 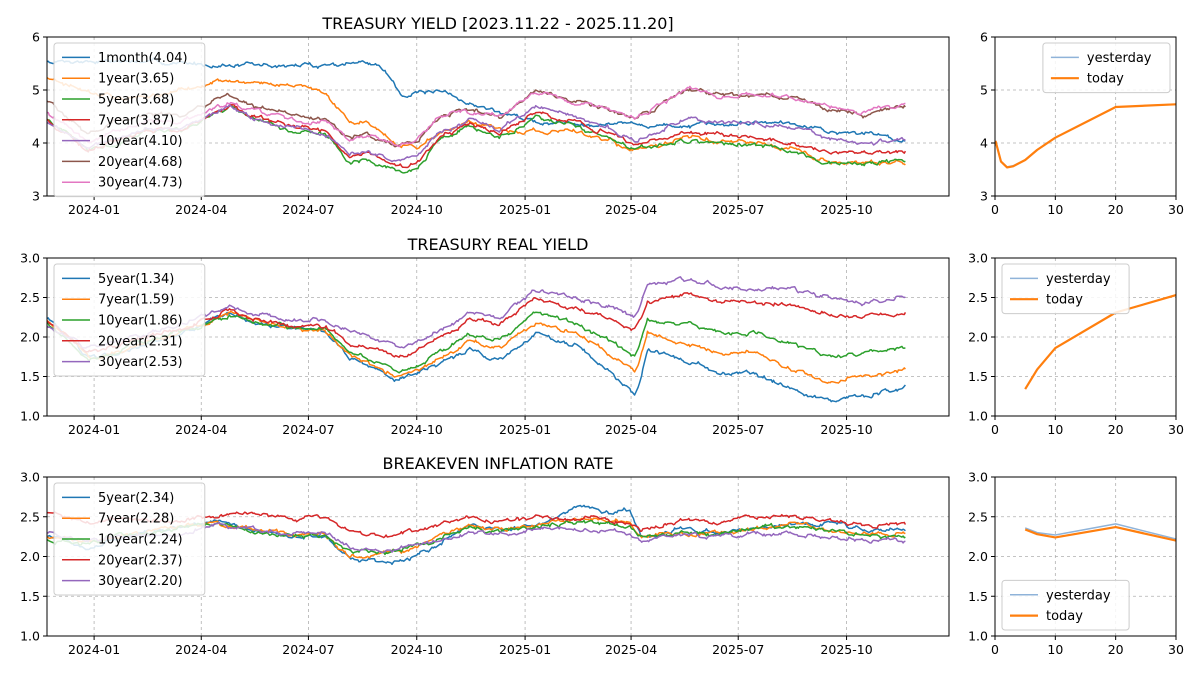 I want to click on chart-panel-4: 1.0 1.5 2.0 2.5 3.0 0 10 20 30 yesterday today, so click(x=1076, y=344).